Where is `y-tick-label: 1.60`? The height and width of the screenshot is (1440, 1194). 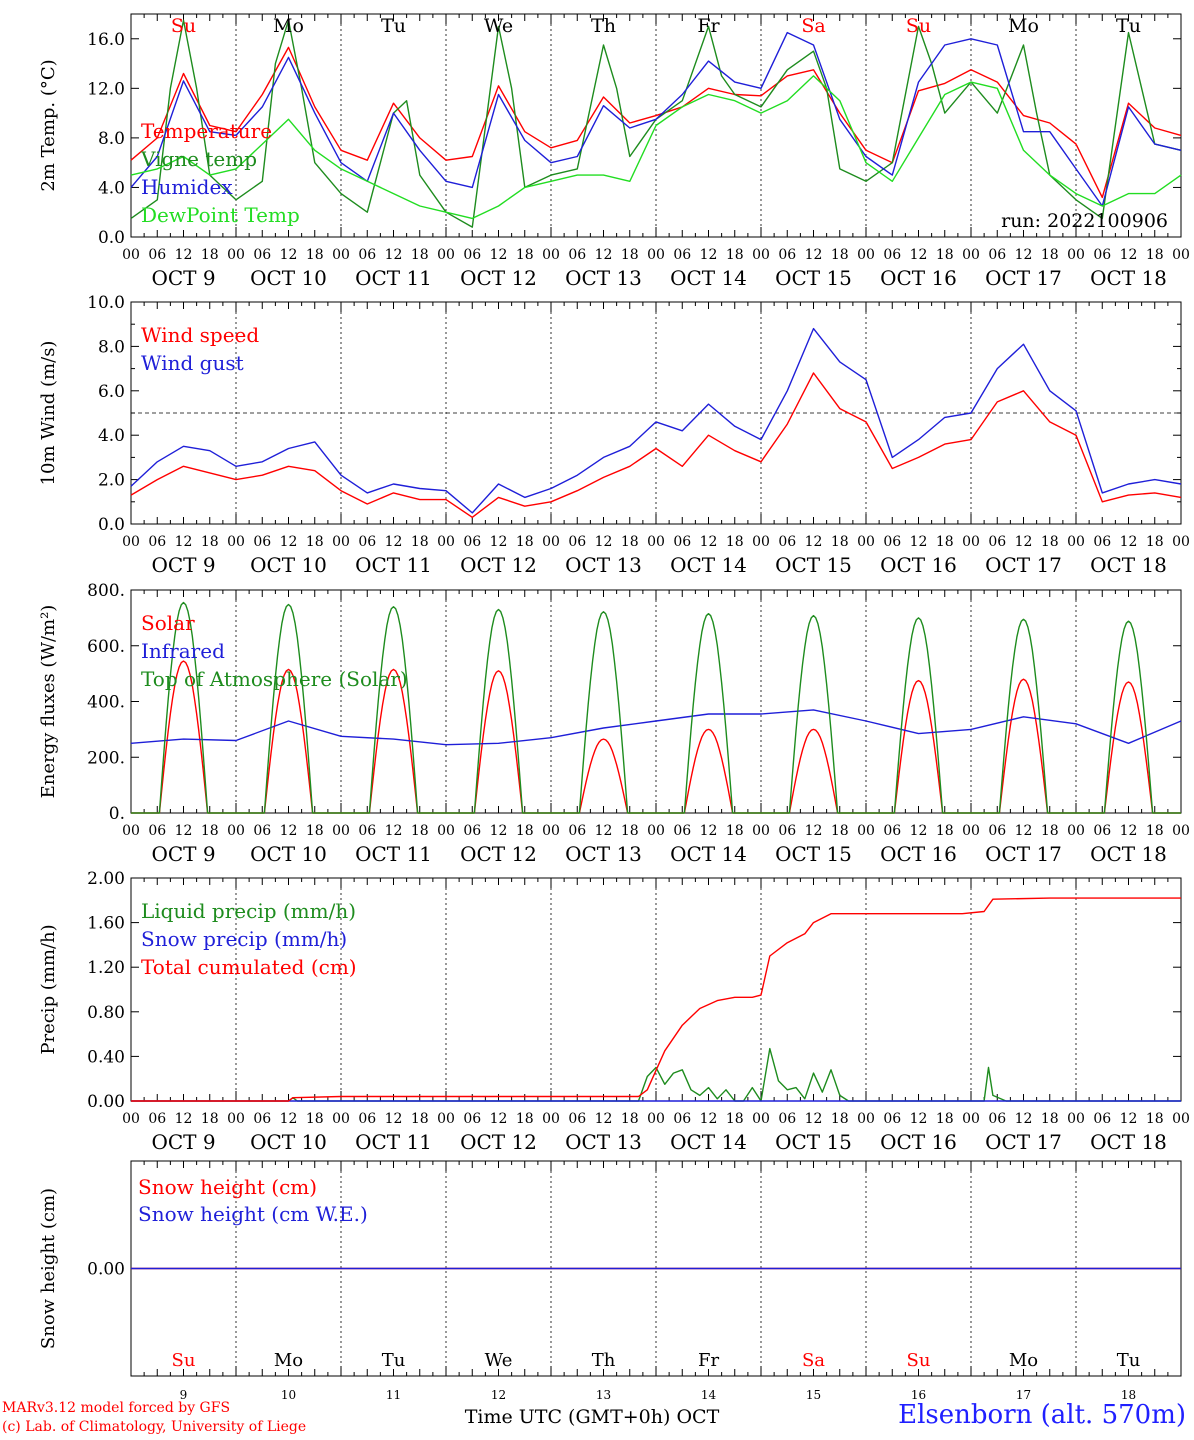
y-tick-label: 1.60 is located at coordinates (106, 924).